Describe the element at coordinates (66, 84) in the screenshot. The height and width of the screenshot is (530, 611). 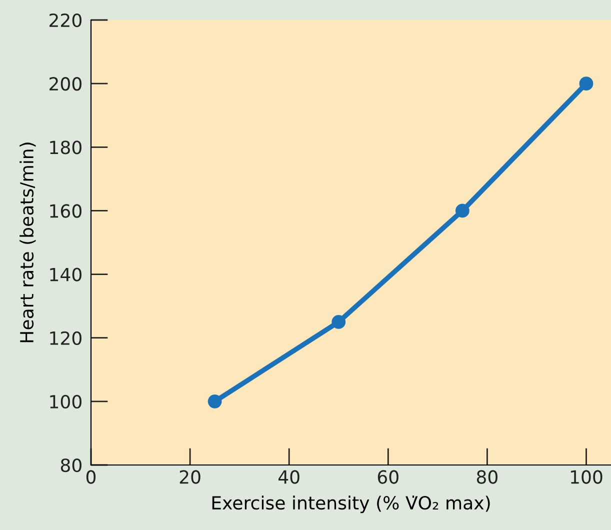
I see `y-tick-label: 200` at that location.